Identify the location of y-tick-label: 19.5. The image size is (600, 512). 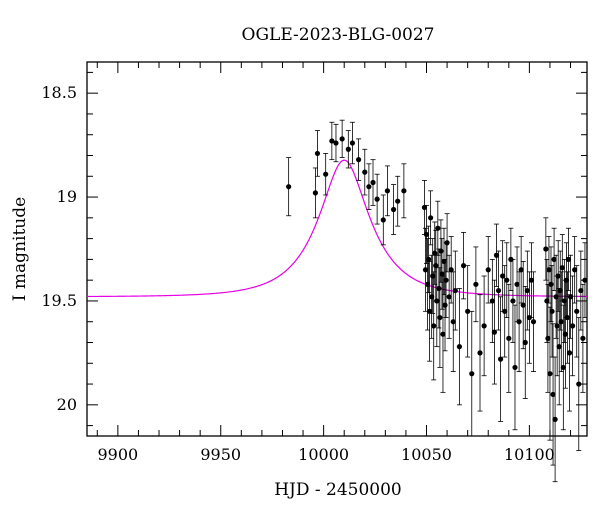
(59, 300).